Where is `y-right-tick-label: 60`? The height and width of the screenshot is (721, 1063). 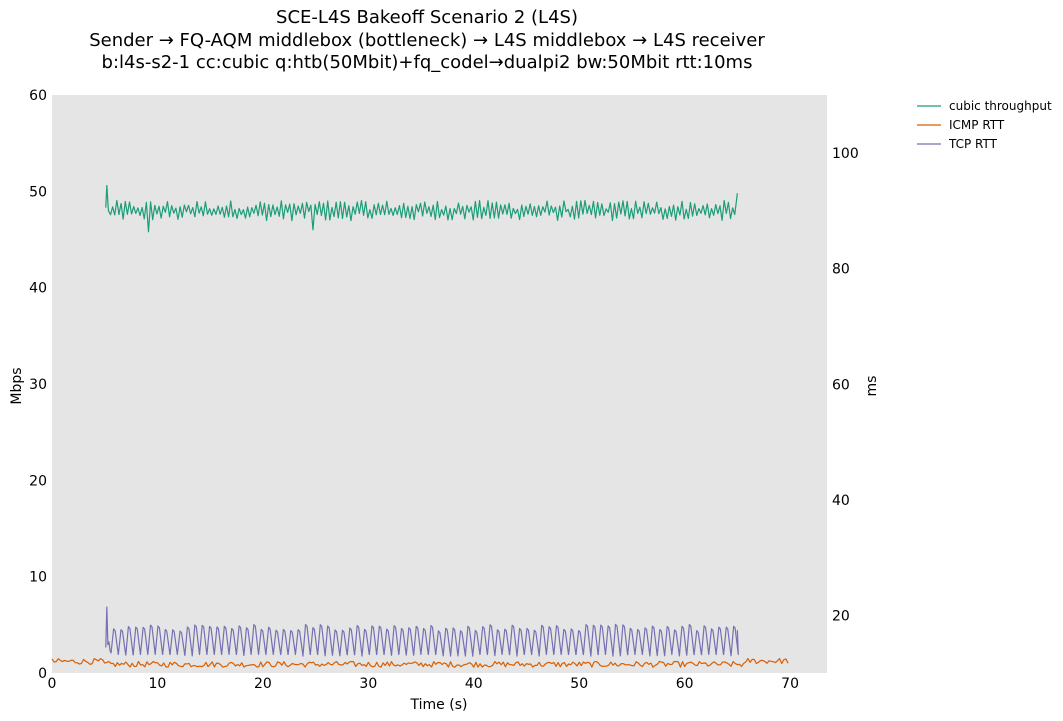 y-right-tick-label: 60 is located at coordinates (841, 385).